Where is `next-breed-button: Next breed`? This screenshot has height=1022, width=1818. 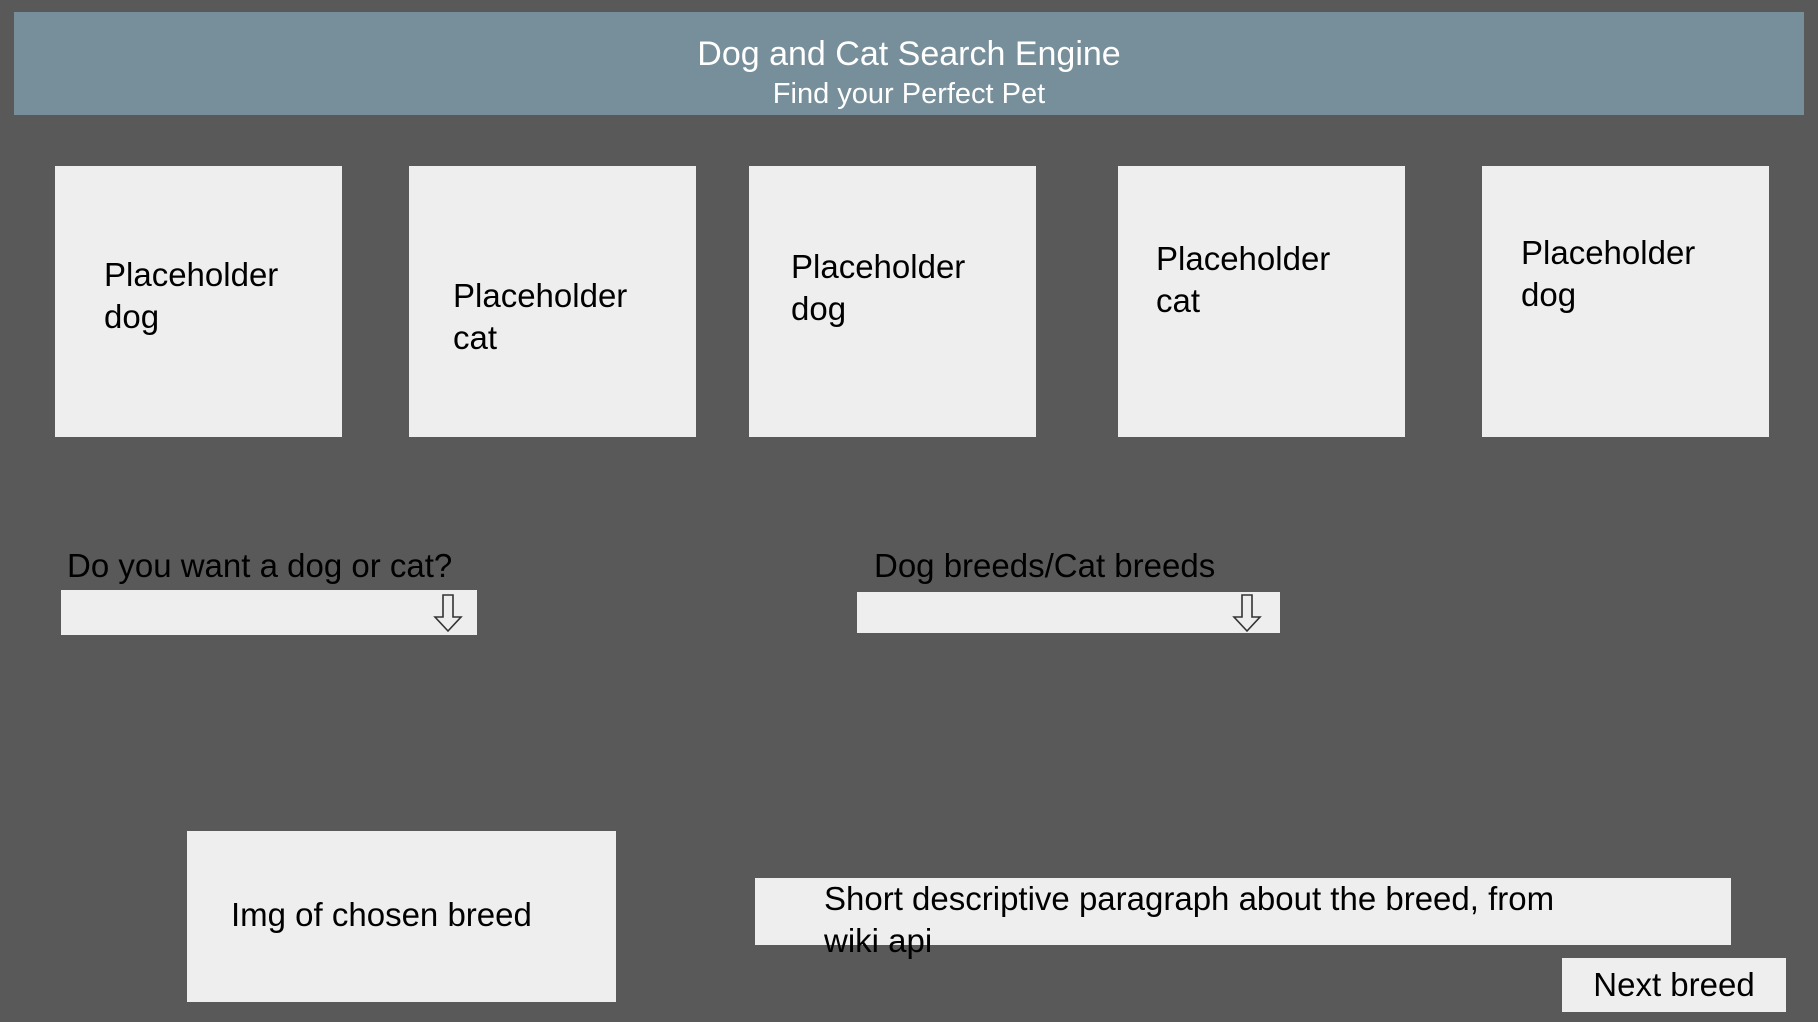 next-breed-button: Next breed is located at coordinates (1674, 985).